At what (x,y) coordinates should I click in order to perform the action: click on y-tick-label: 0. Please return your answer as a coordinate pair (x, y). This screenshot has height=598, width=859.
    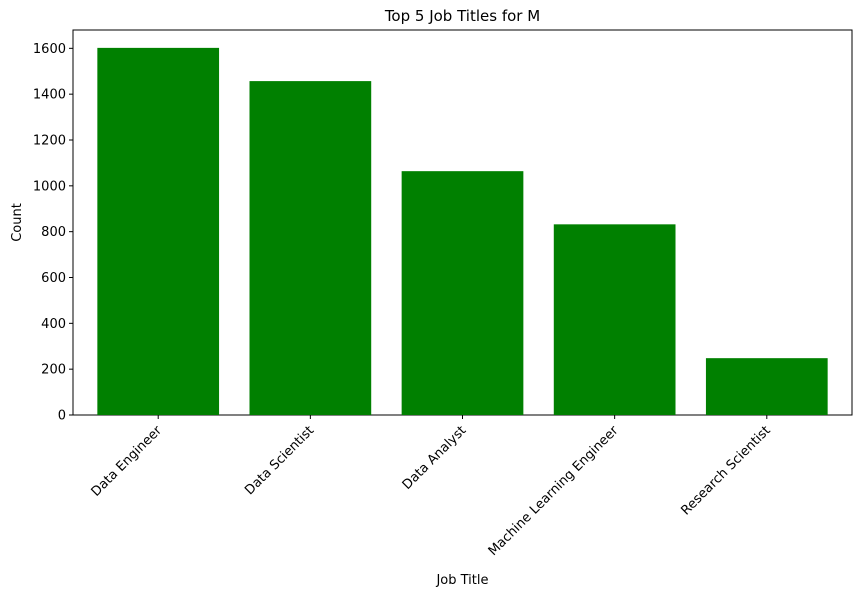
    Looking at the image, I should click on (62, 416).